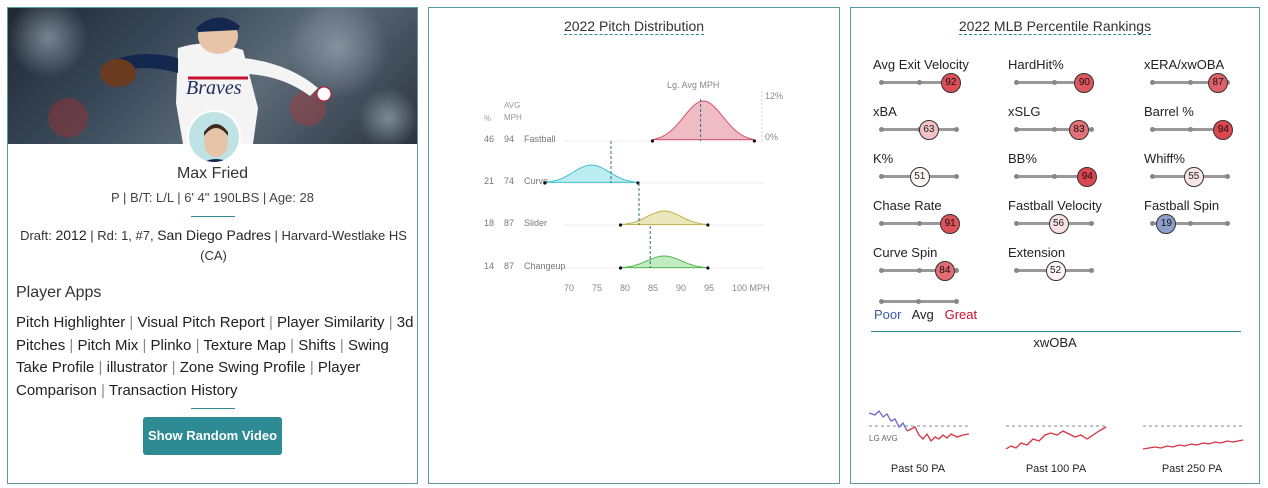 The width and height of the screenshot is (1268, 488). Describe the element at coordinates (569, 288) in the screenshot. I see `x-tick-label: 70` at that location.